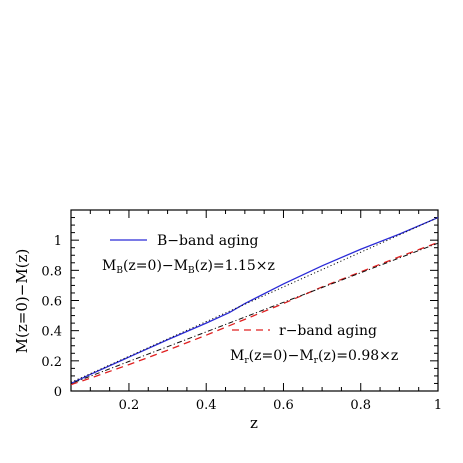  What do you see at coordinates (129, 405) in the screenshot?
I see `x-tick-label: 0.2` at bounding box center [129, 405].